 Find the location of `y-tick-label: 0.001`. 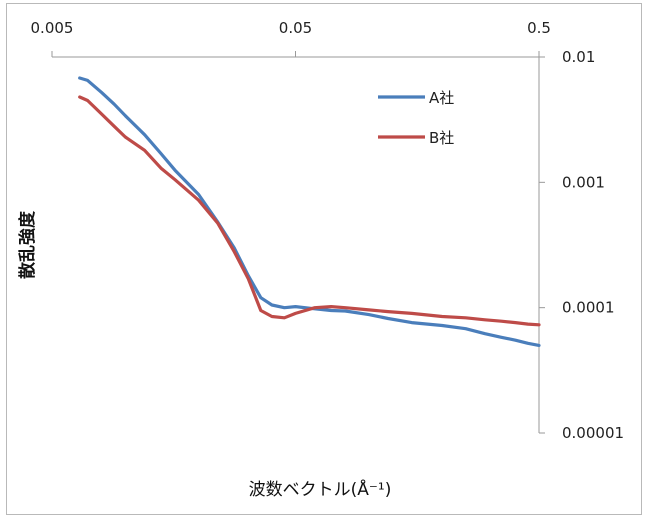

y-tick-label: 0.001 is located at coordinates (583, 182).